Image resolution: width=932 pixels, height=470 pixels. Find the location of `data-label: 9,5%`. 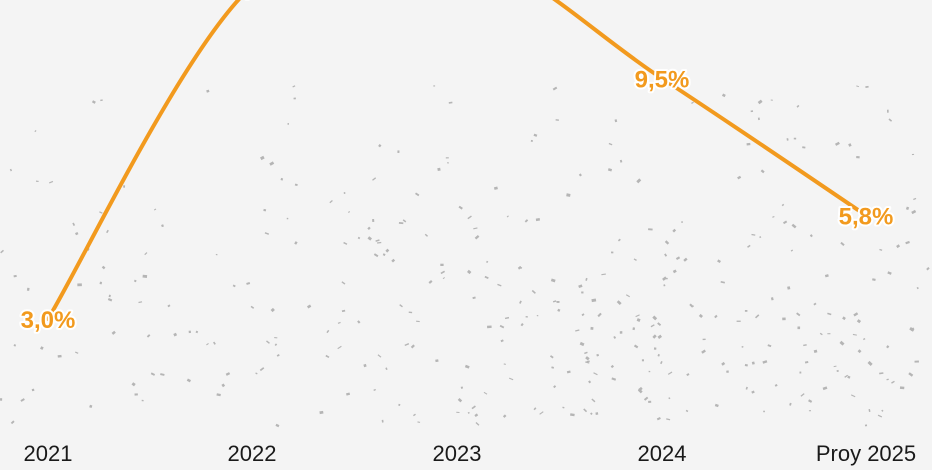

data-label: 9,5% is located at coordinates (662, 80).